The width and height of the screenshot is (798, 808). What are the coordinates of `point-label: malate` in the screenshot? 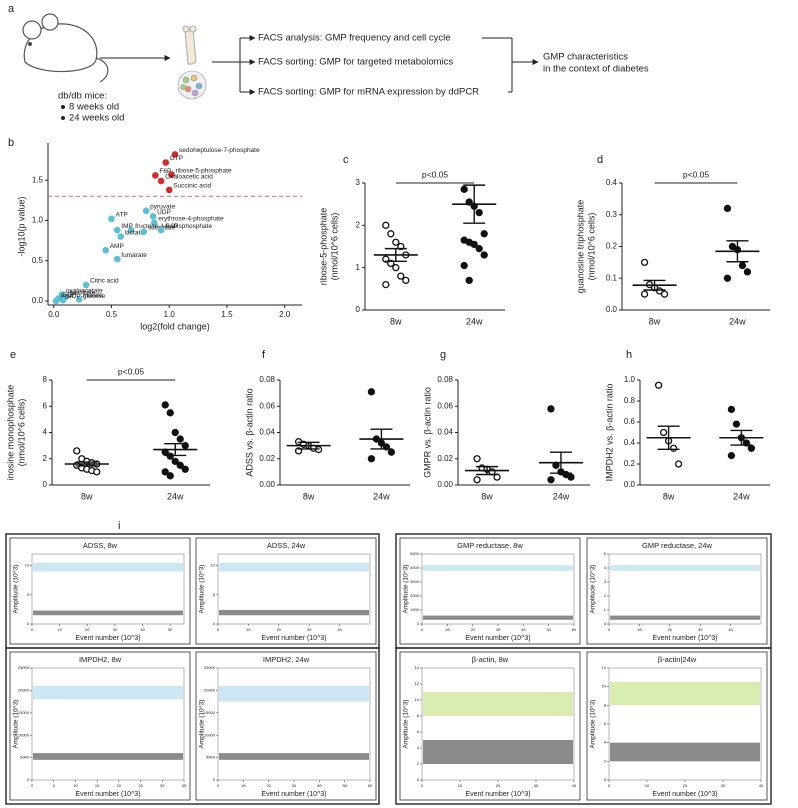 It's located at (93, 295).